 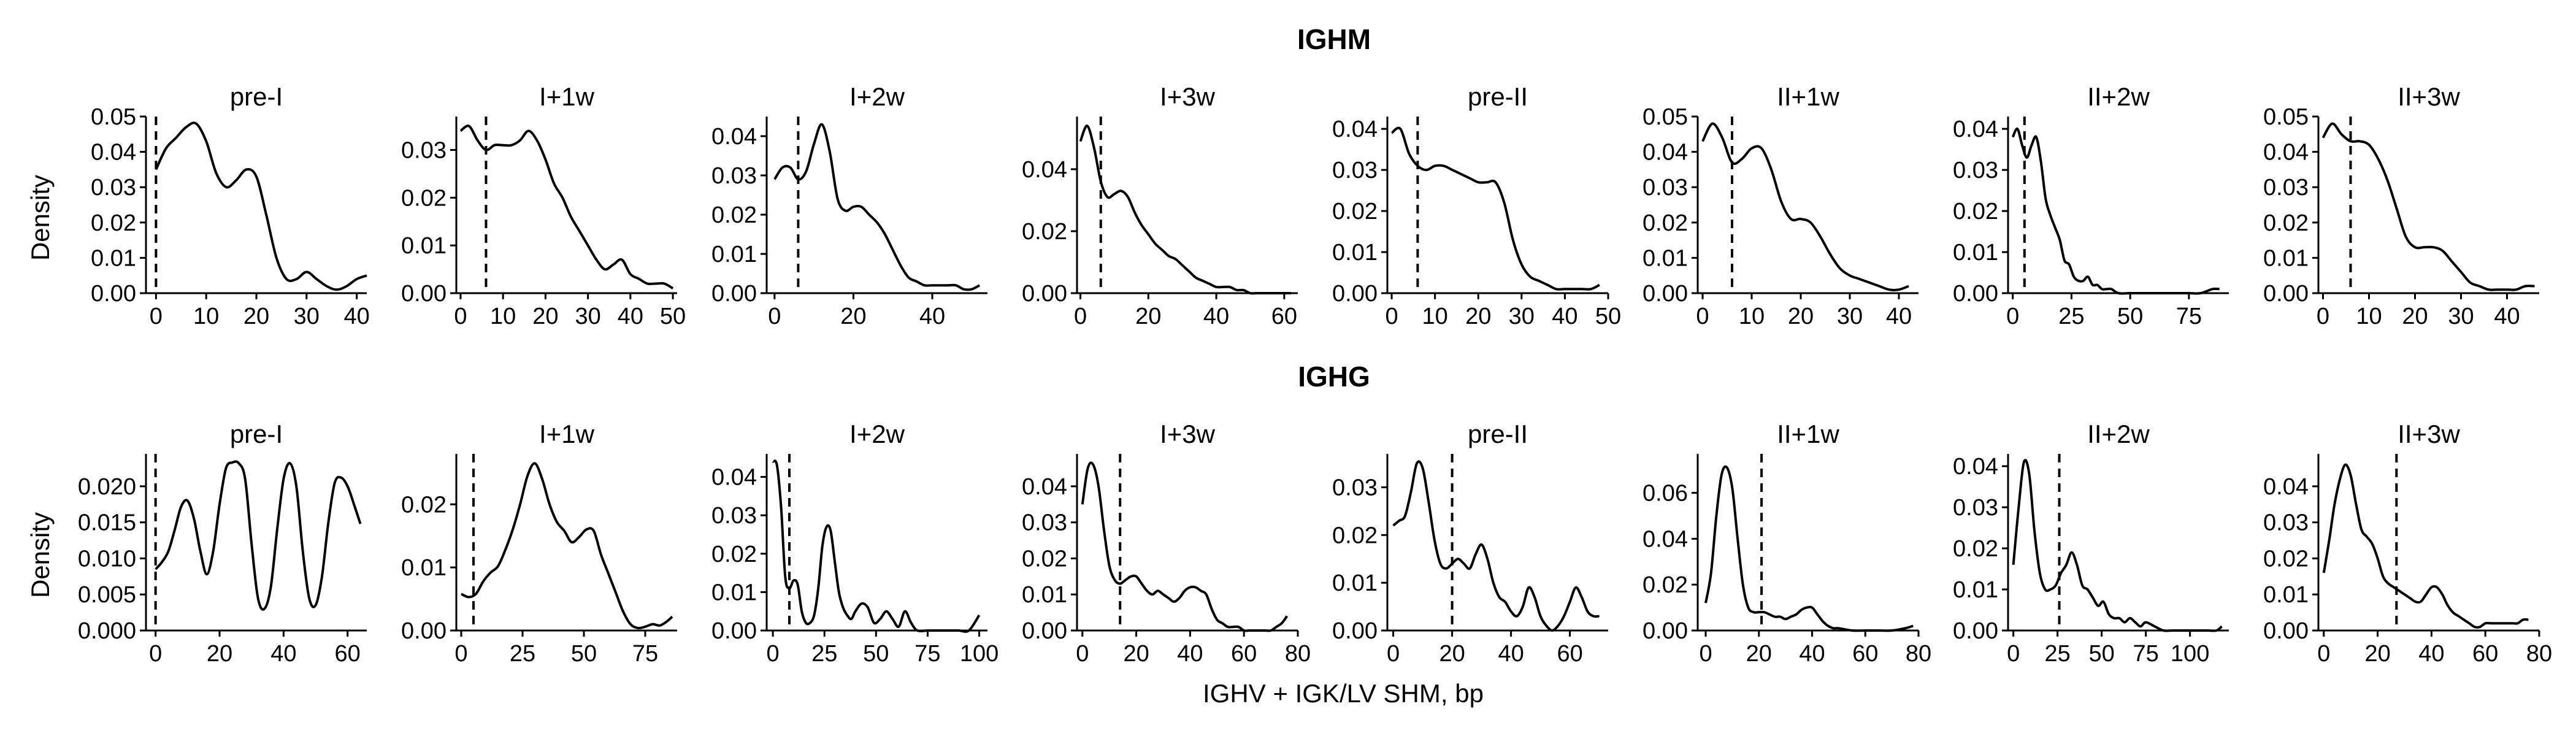 I want to click on y-tick-label-ighm-ii-plus-2w: 0.03, so click(x=1975, y=170).